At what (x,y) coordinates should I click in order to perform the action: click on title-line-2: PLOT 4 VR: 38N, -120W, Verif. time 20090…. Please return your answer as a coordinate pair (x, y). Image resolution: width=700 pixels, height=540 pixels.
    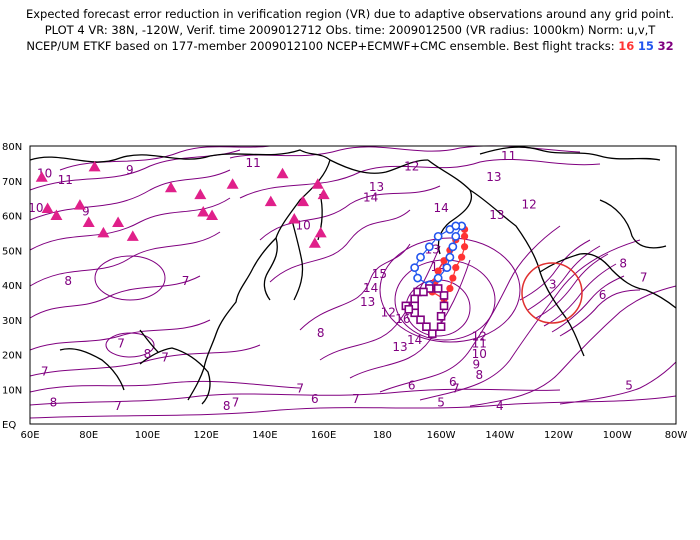
    Looking at the image, I should click on (350, 30).